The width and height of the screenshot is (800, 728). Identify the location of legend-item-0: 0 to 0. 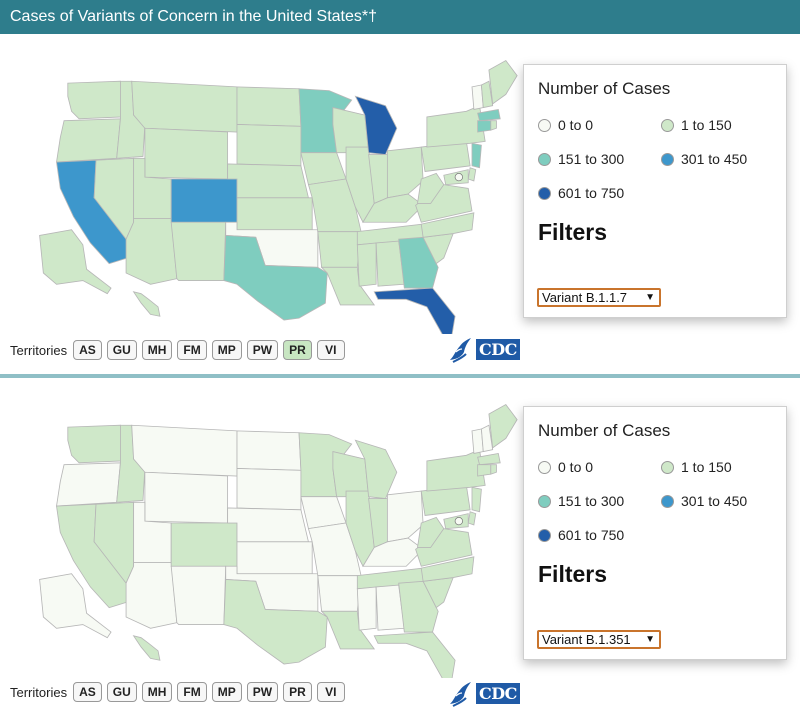
(565, 125).